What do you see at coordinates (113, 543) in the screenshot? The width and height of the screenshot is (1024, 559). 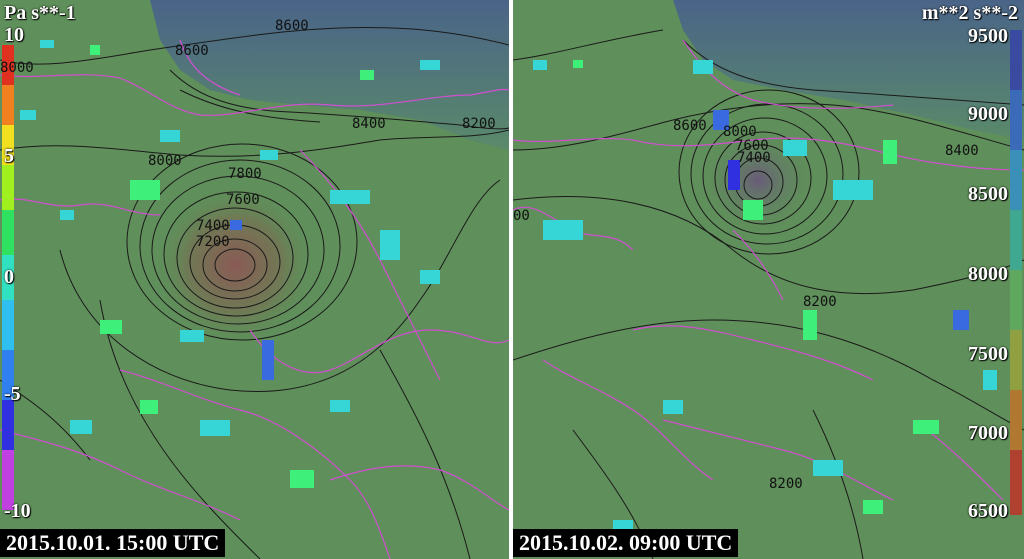 I see `left-timestamp: 2015.10.01. 15:00 UTC` at bounding box center [113, 543].